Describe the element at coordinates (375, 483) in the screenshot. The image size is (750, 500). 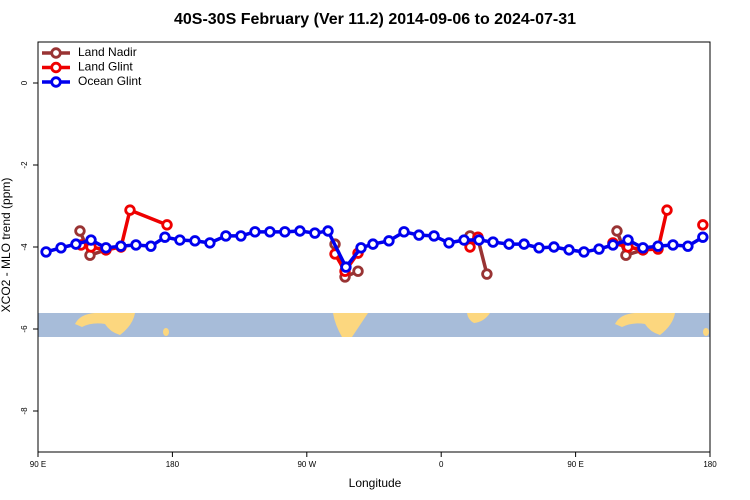
I see `x-axis-label: Longitude` at that location.